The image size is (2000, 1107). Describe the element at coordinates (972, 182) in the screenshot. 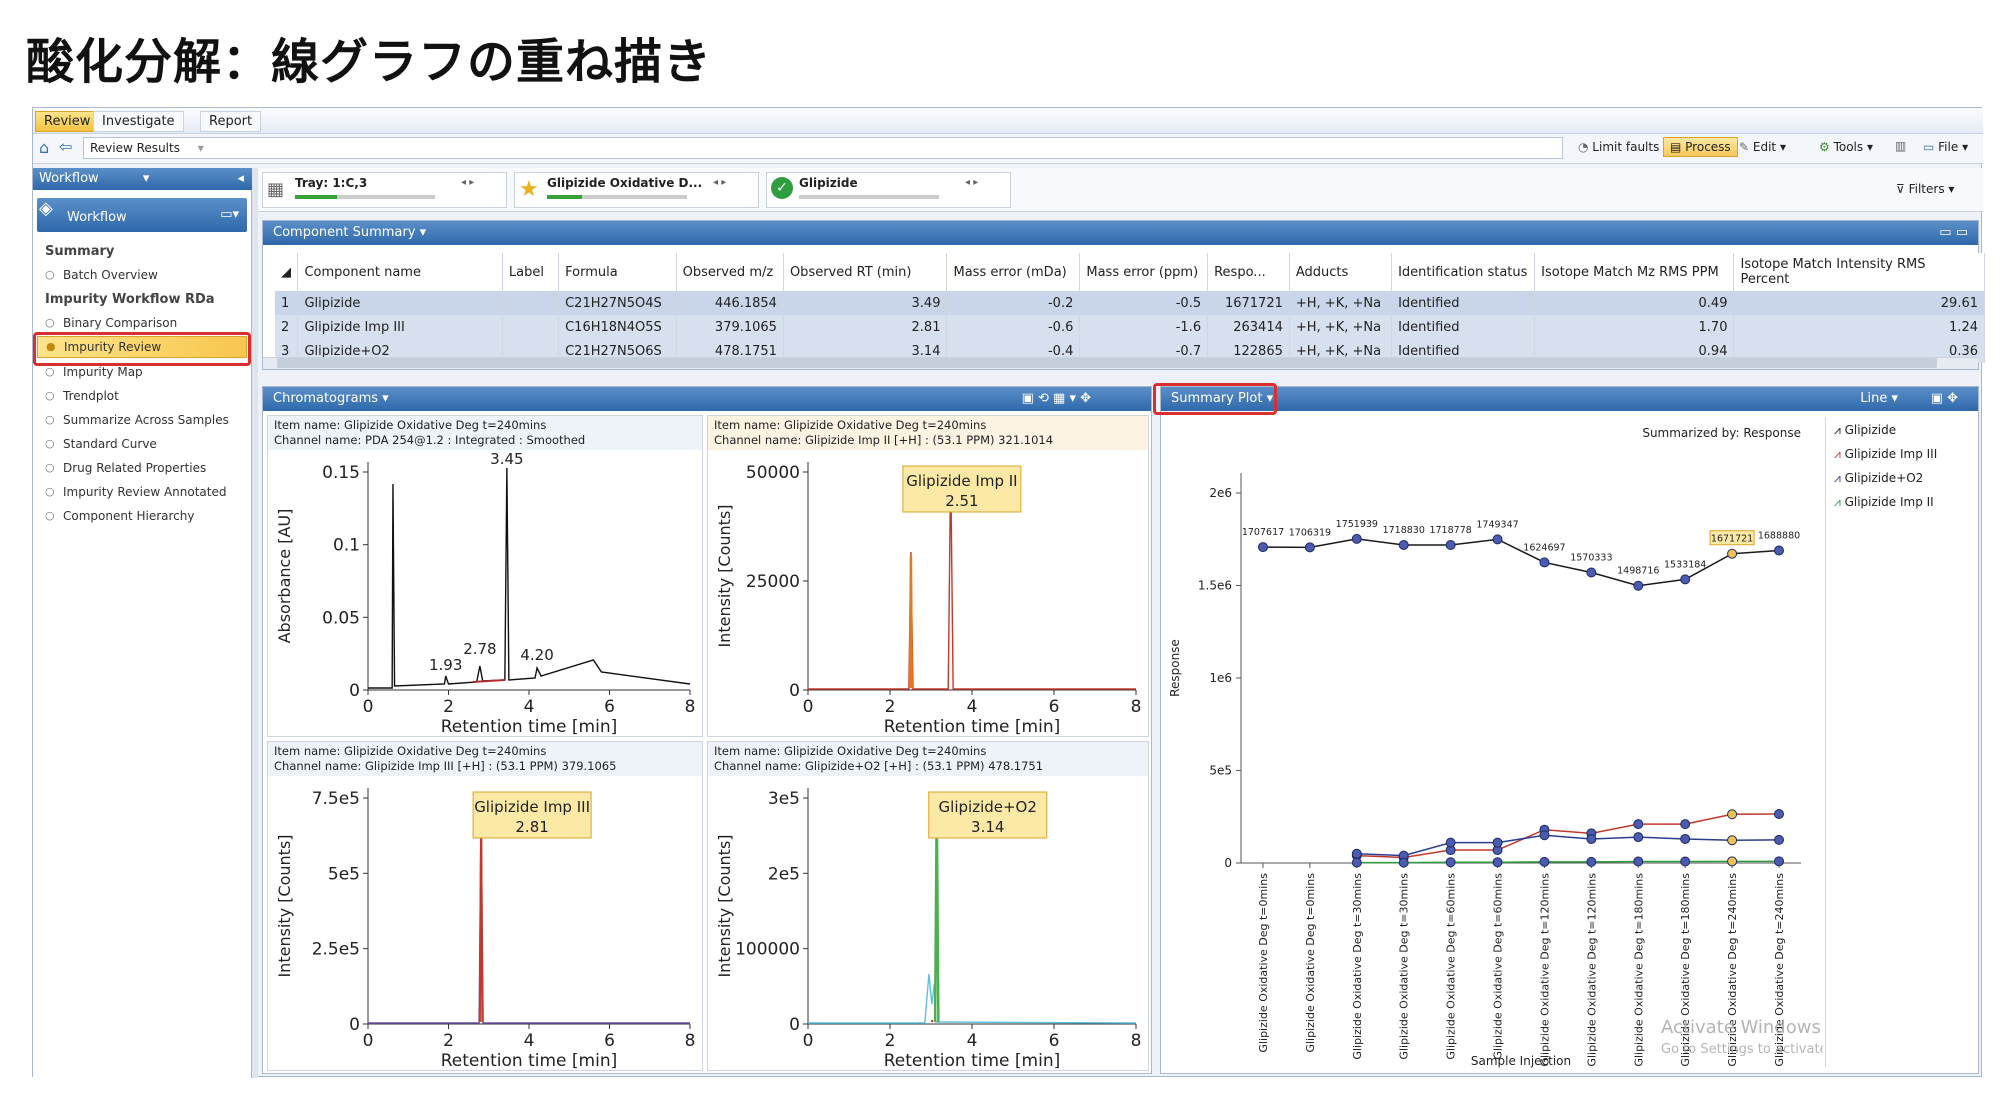

I see `component-nav-arrows: ◂ ▸` at that location.